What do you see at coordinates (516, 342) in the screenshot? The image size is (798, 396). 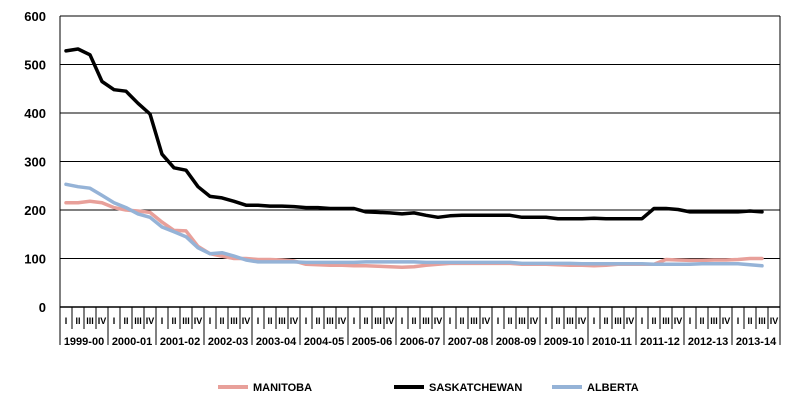 I see `fiscal-year-label: 2008-09` at bounding box center [516, 342].